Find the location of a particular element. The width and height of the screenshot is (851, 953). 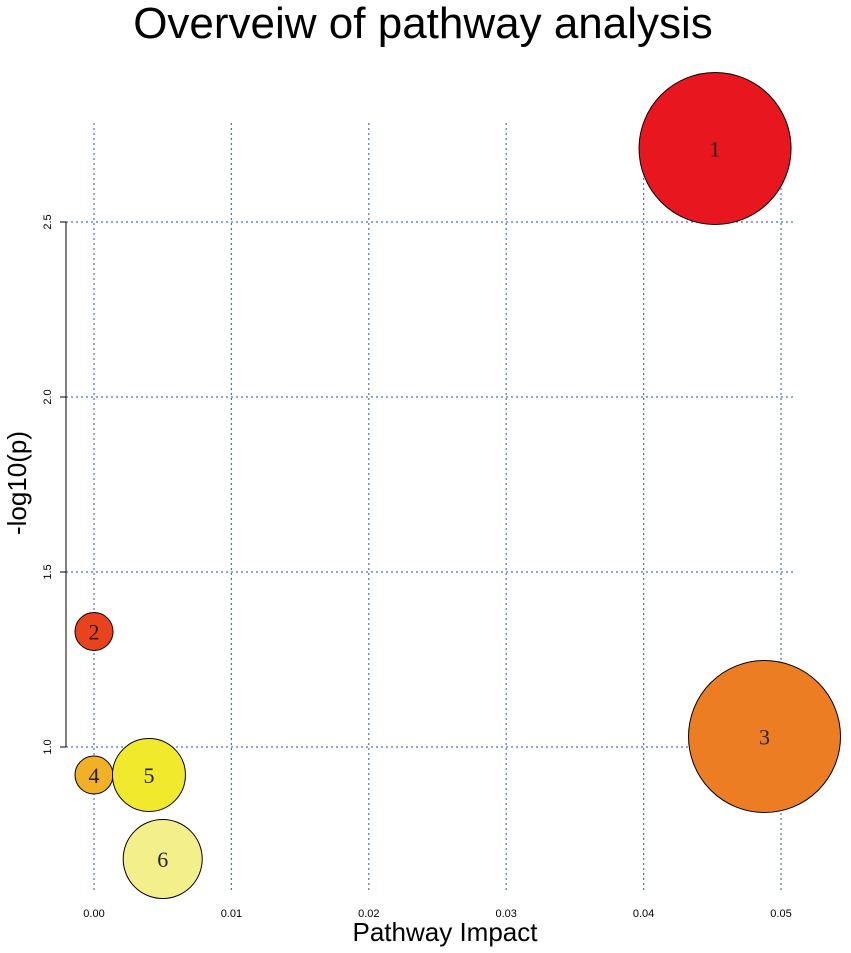

y-tick-label-2: 2.0 is located at coordinates (48, 396).